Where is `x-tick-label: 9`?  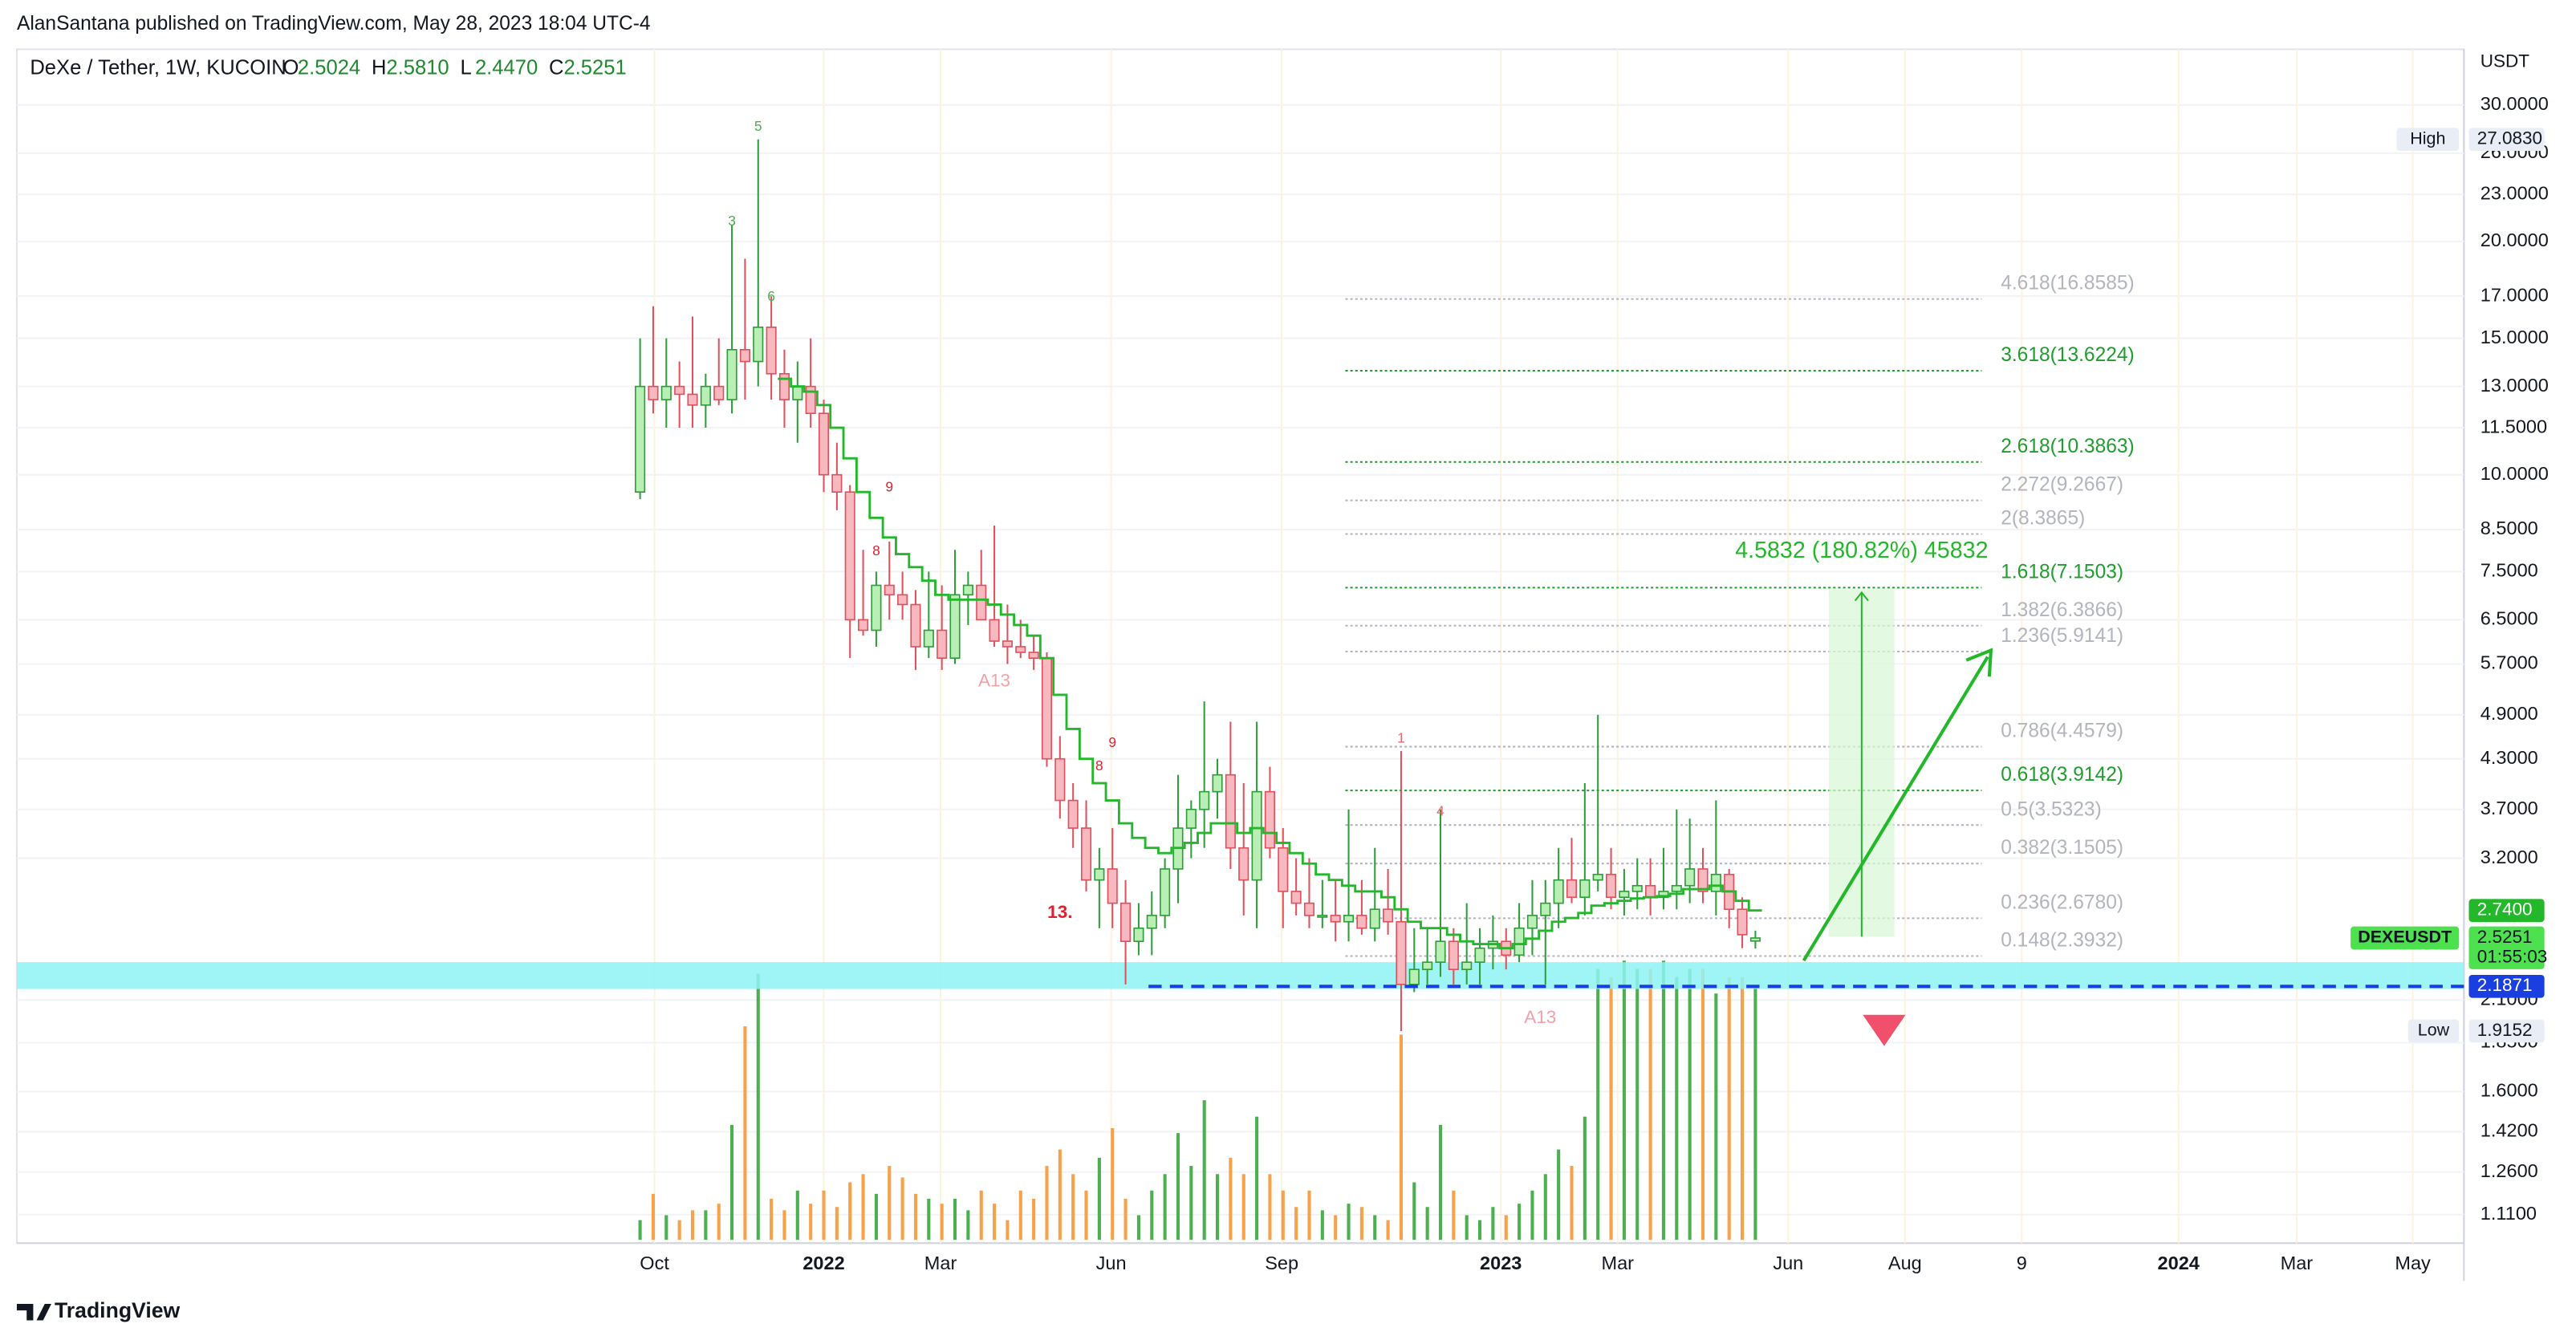 x-tick-label: 9 is located at coordinates (2022, 1263).